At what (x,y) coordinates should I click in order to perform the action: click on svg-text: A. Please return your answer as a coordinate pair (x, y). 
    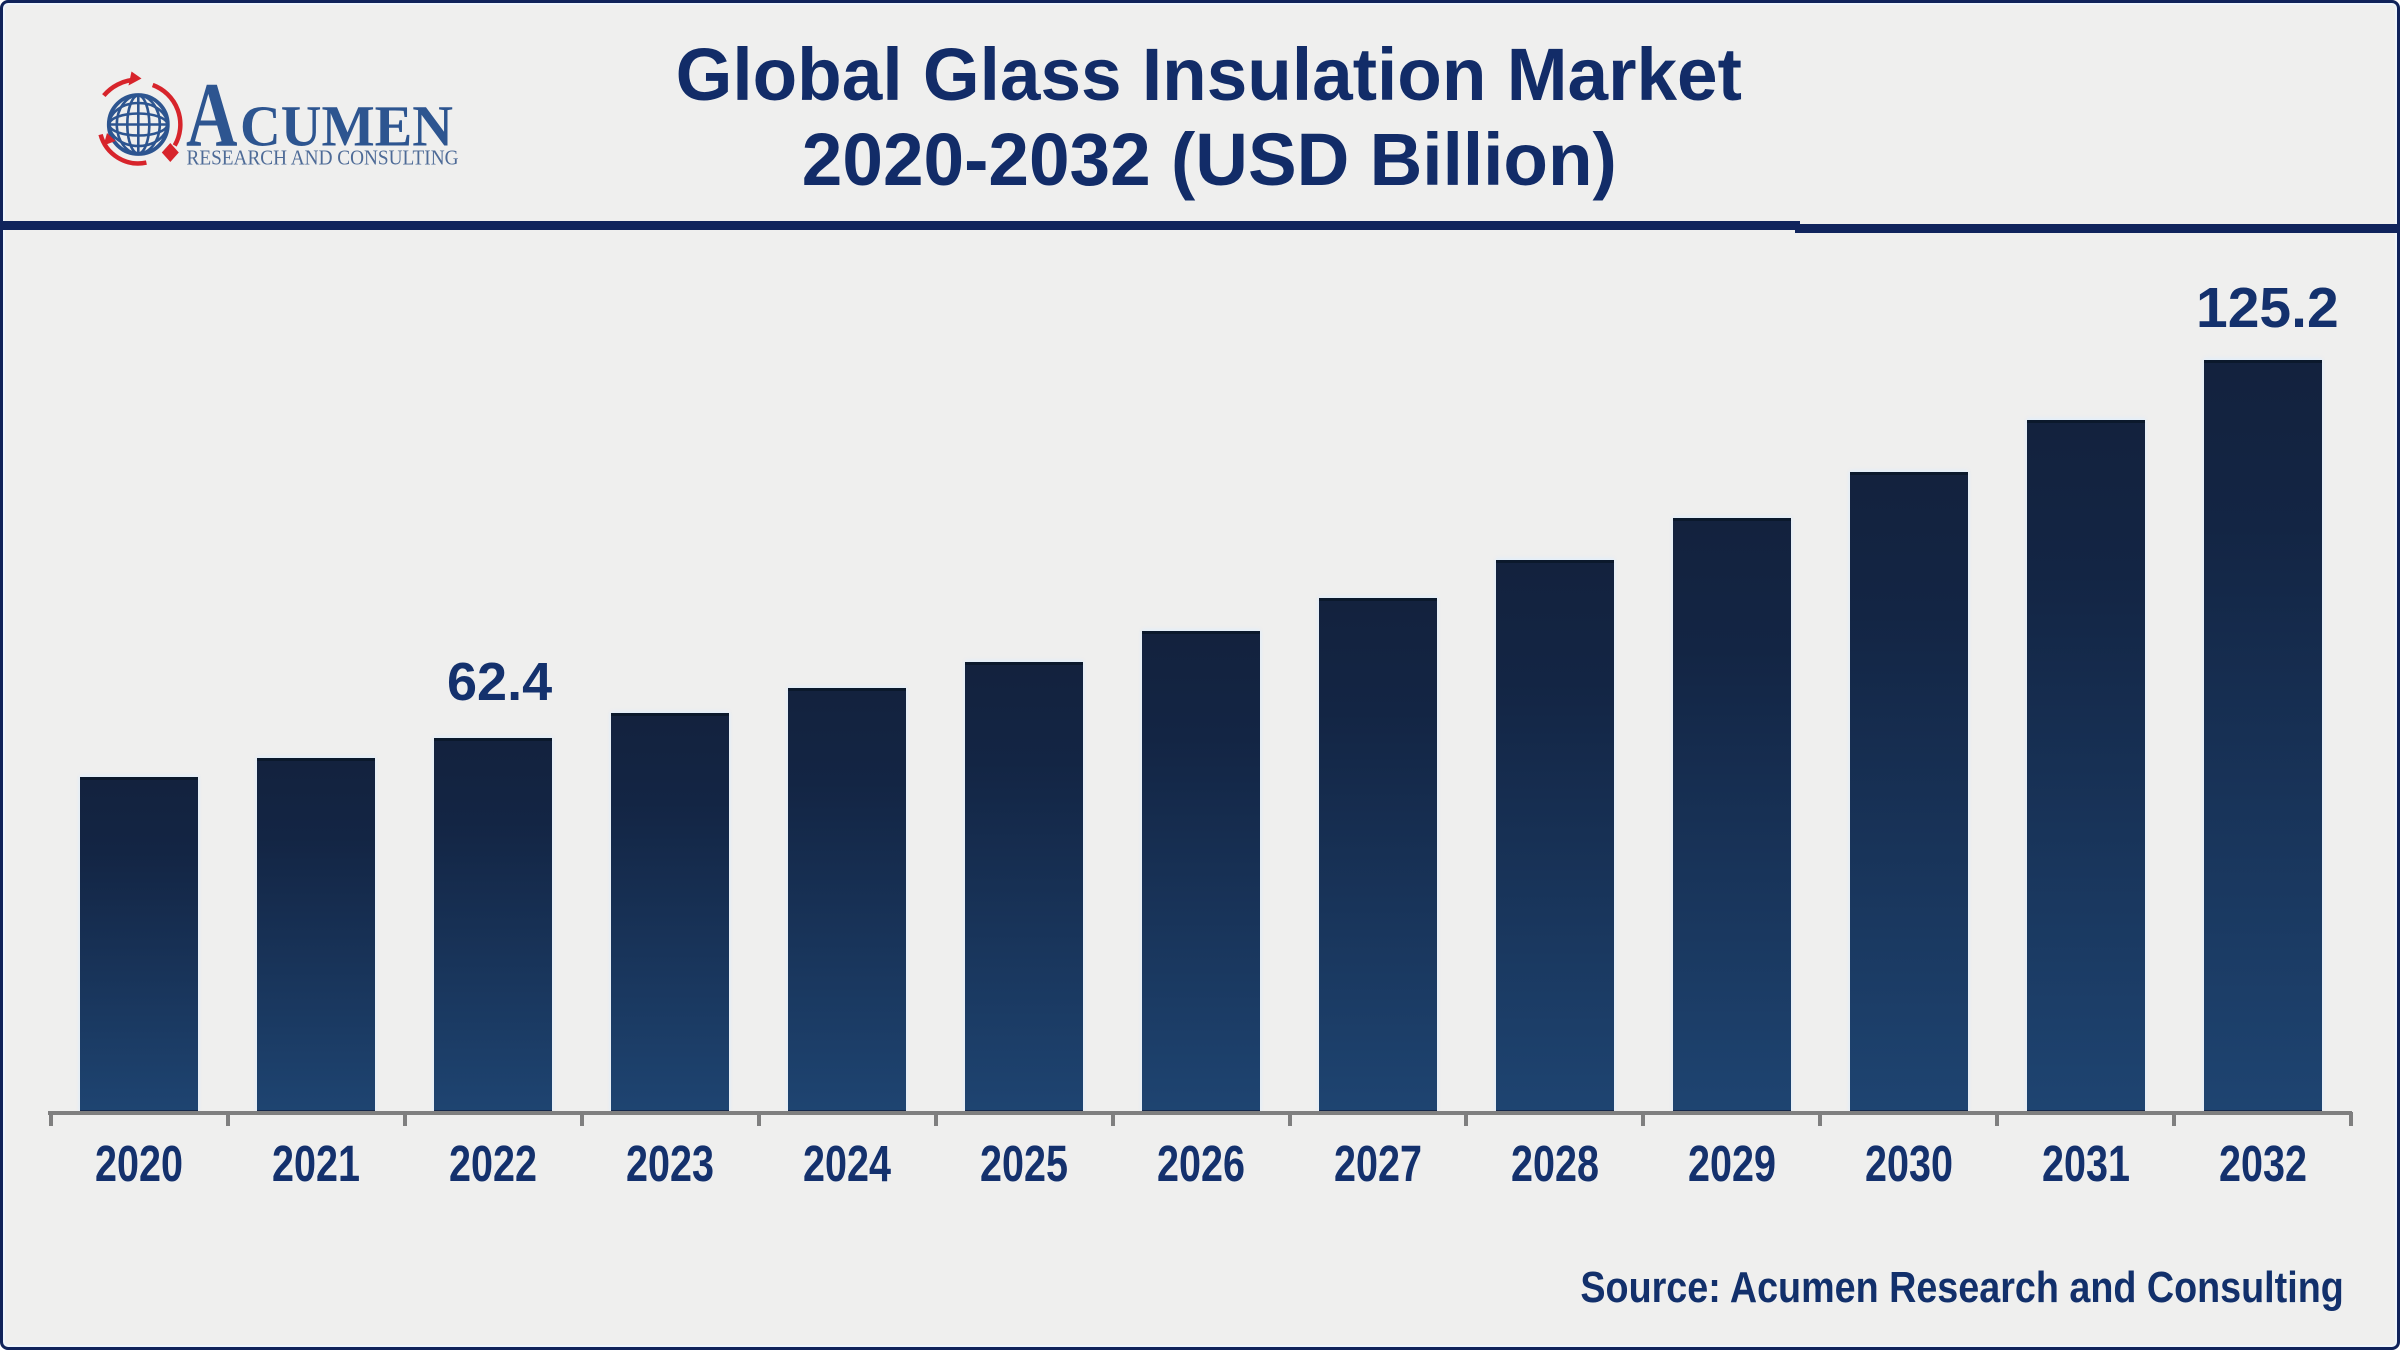
    Looking at the image, I should click on (212, 115).